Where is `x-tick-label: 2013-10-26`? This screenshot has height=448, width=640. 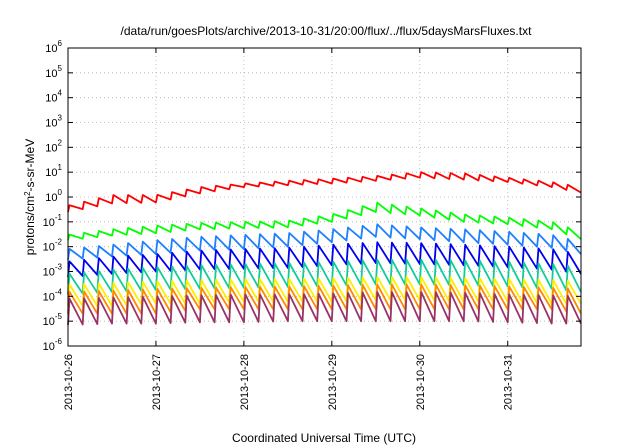
x-tick-label: 2013-10-26 is located at coordinates (69, 382).